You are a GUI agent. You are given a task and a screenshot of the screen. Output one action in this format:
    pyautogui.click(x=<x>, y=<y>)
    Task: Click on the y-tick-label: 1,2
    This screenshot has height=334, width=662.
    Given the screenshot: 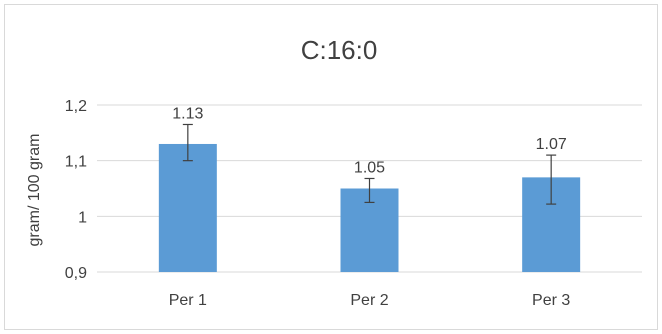 What is the action you would take?
    pyautogui.click(x=76, y=106)
    